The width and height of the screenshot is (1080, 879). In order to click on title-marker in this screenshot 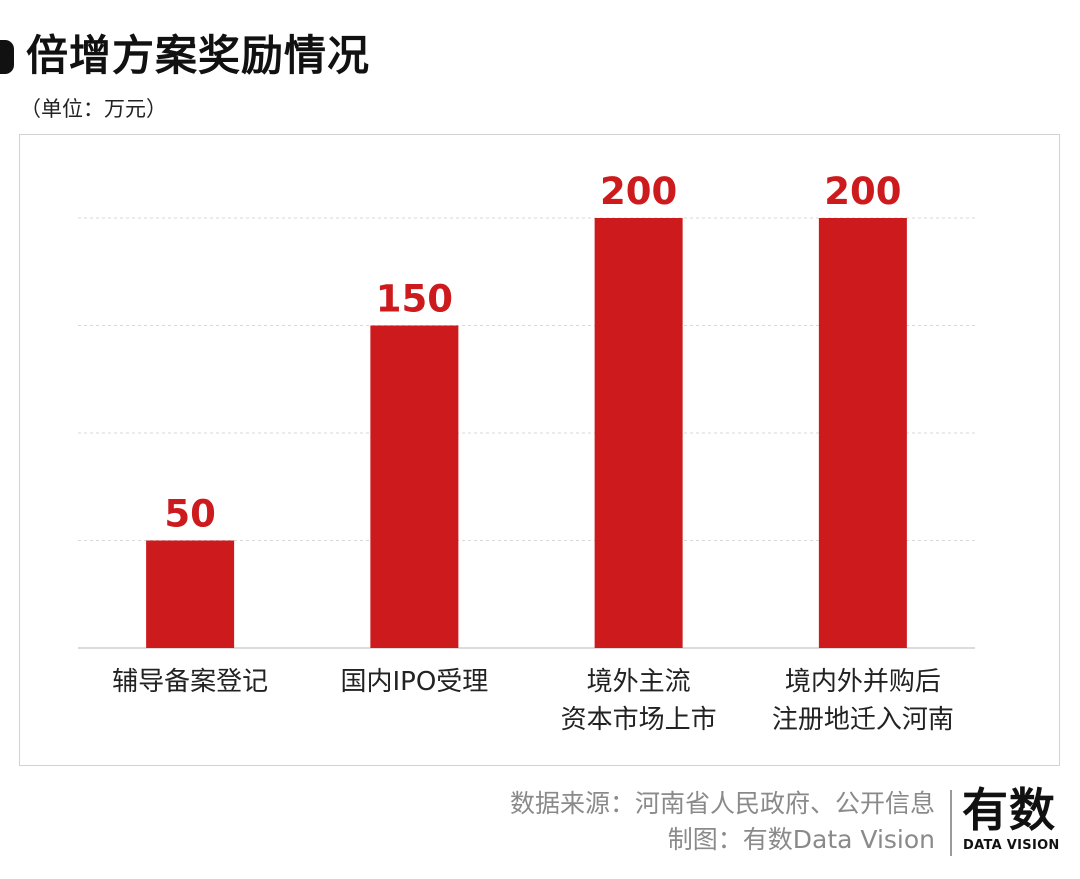, I will do `click(7, 57)`.